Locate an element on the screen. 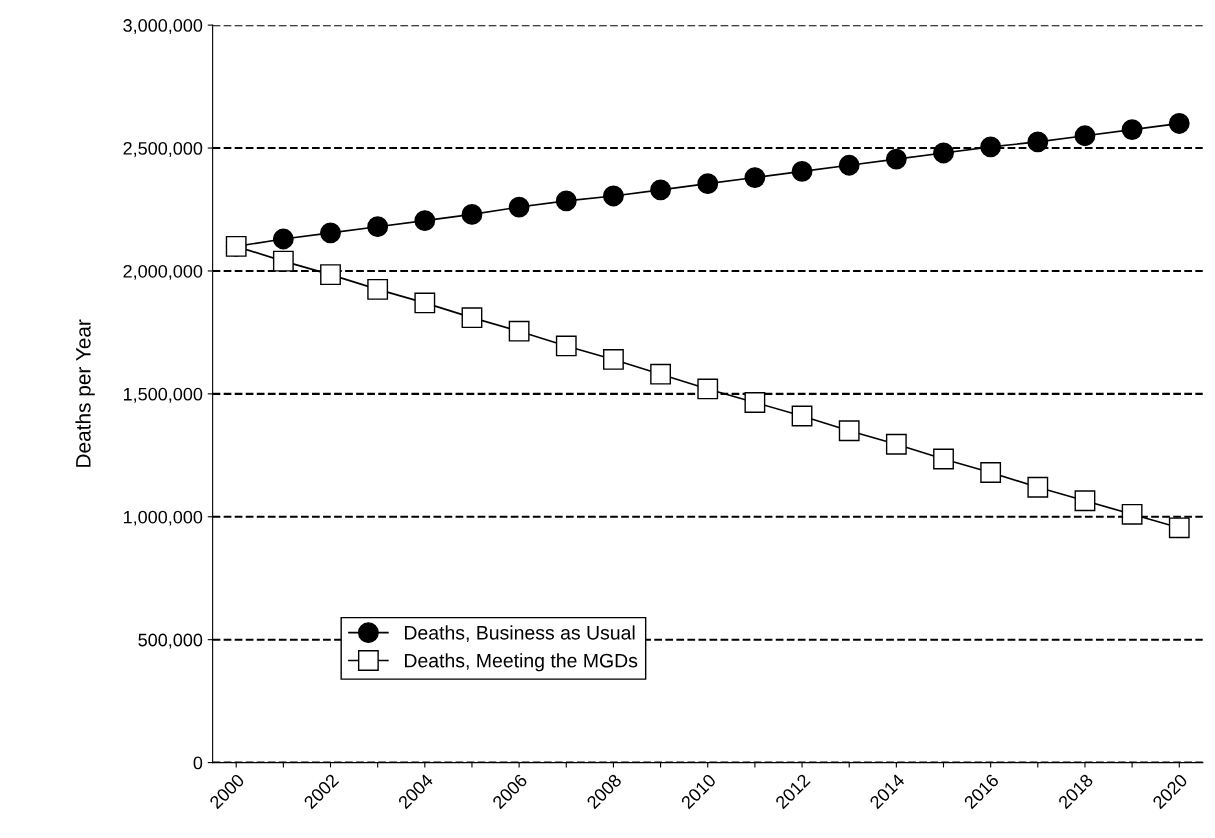 The height and width of the screenshot is (838, 1215). y-tick-label: 3,000,000 is located at coordinates (163, 26).